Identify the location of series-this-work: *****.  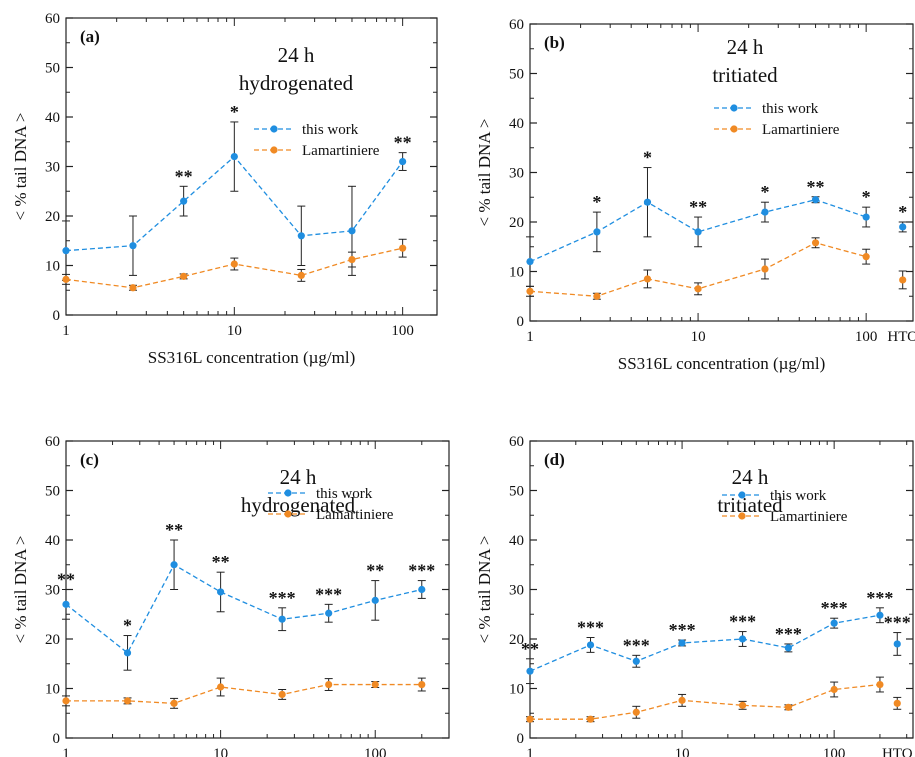
(237, 191).